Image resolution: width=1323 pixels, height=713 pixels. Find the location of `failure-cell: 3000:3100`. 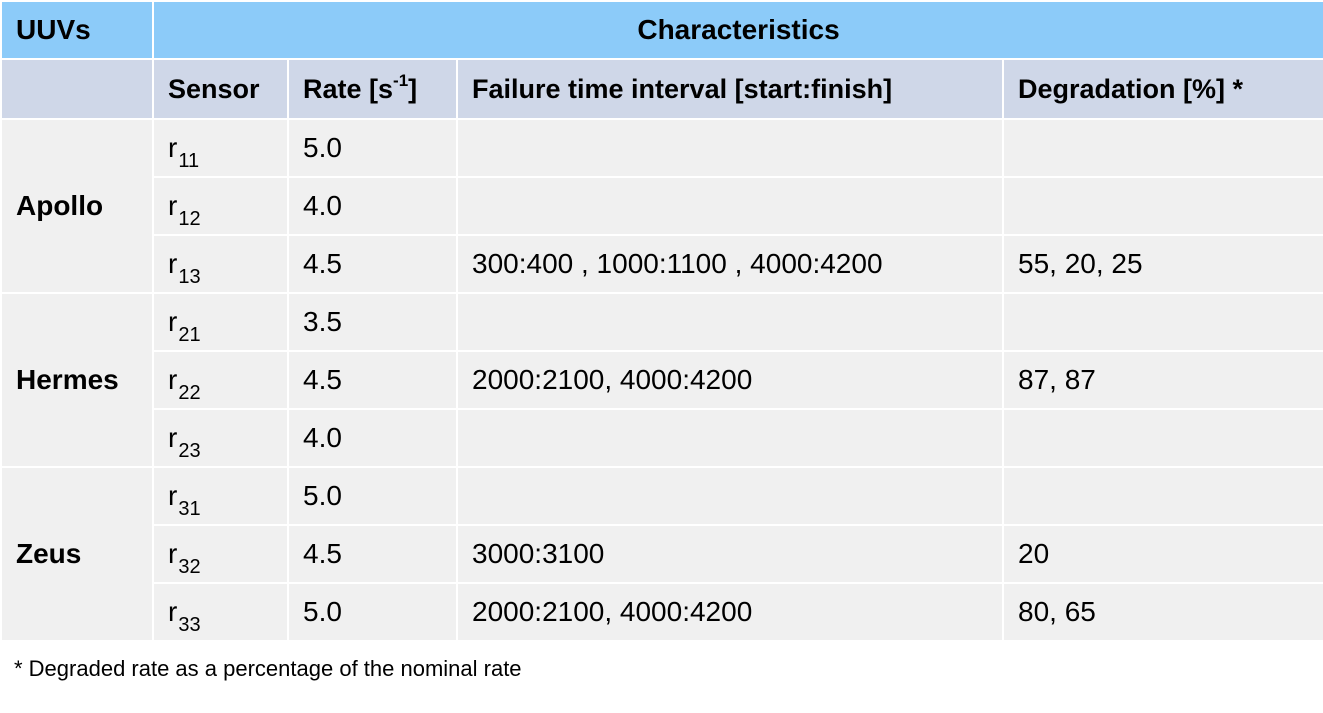

failure-cell: 3000:3100 is located at coordinates (730, 554).